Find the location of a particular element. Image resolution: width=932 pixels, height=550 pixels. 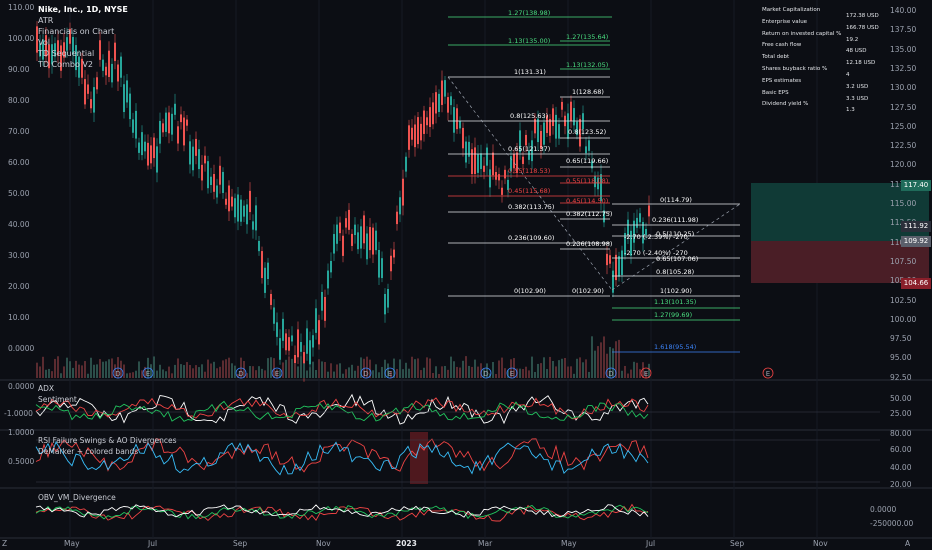

sentiment-title: Sentiment is located at coordinates (57, 399).